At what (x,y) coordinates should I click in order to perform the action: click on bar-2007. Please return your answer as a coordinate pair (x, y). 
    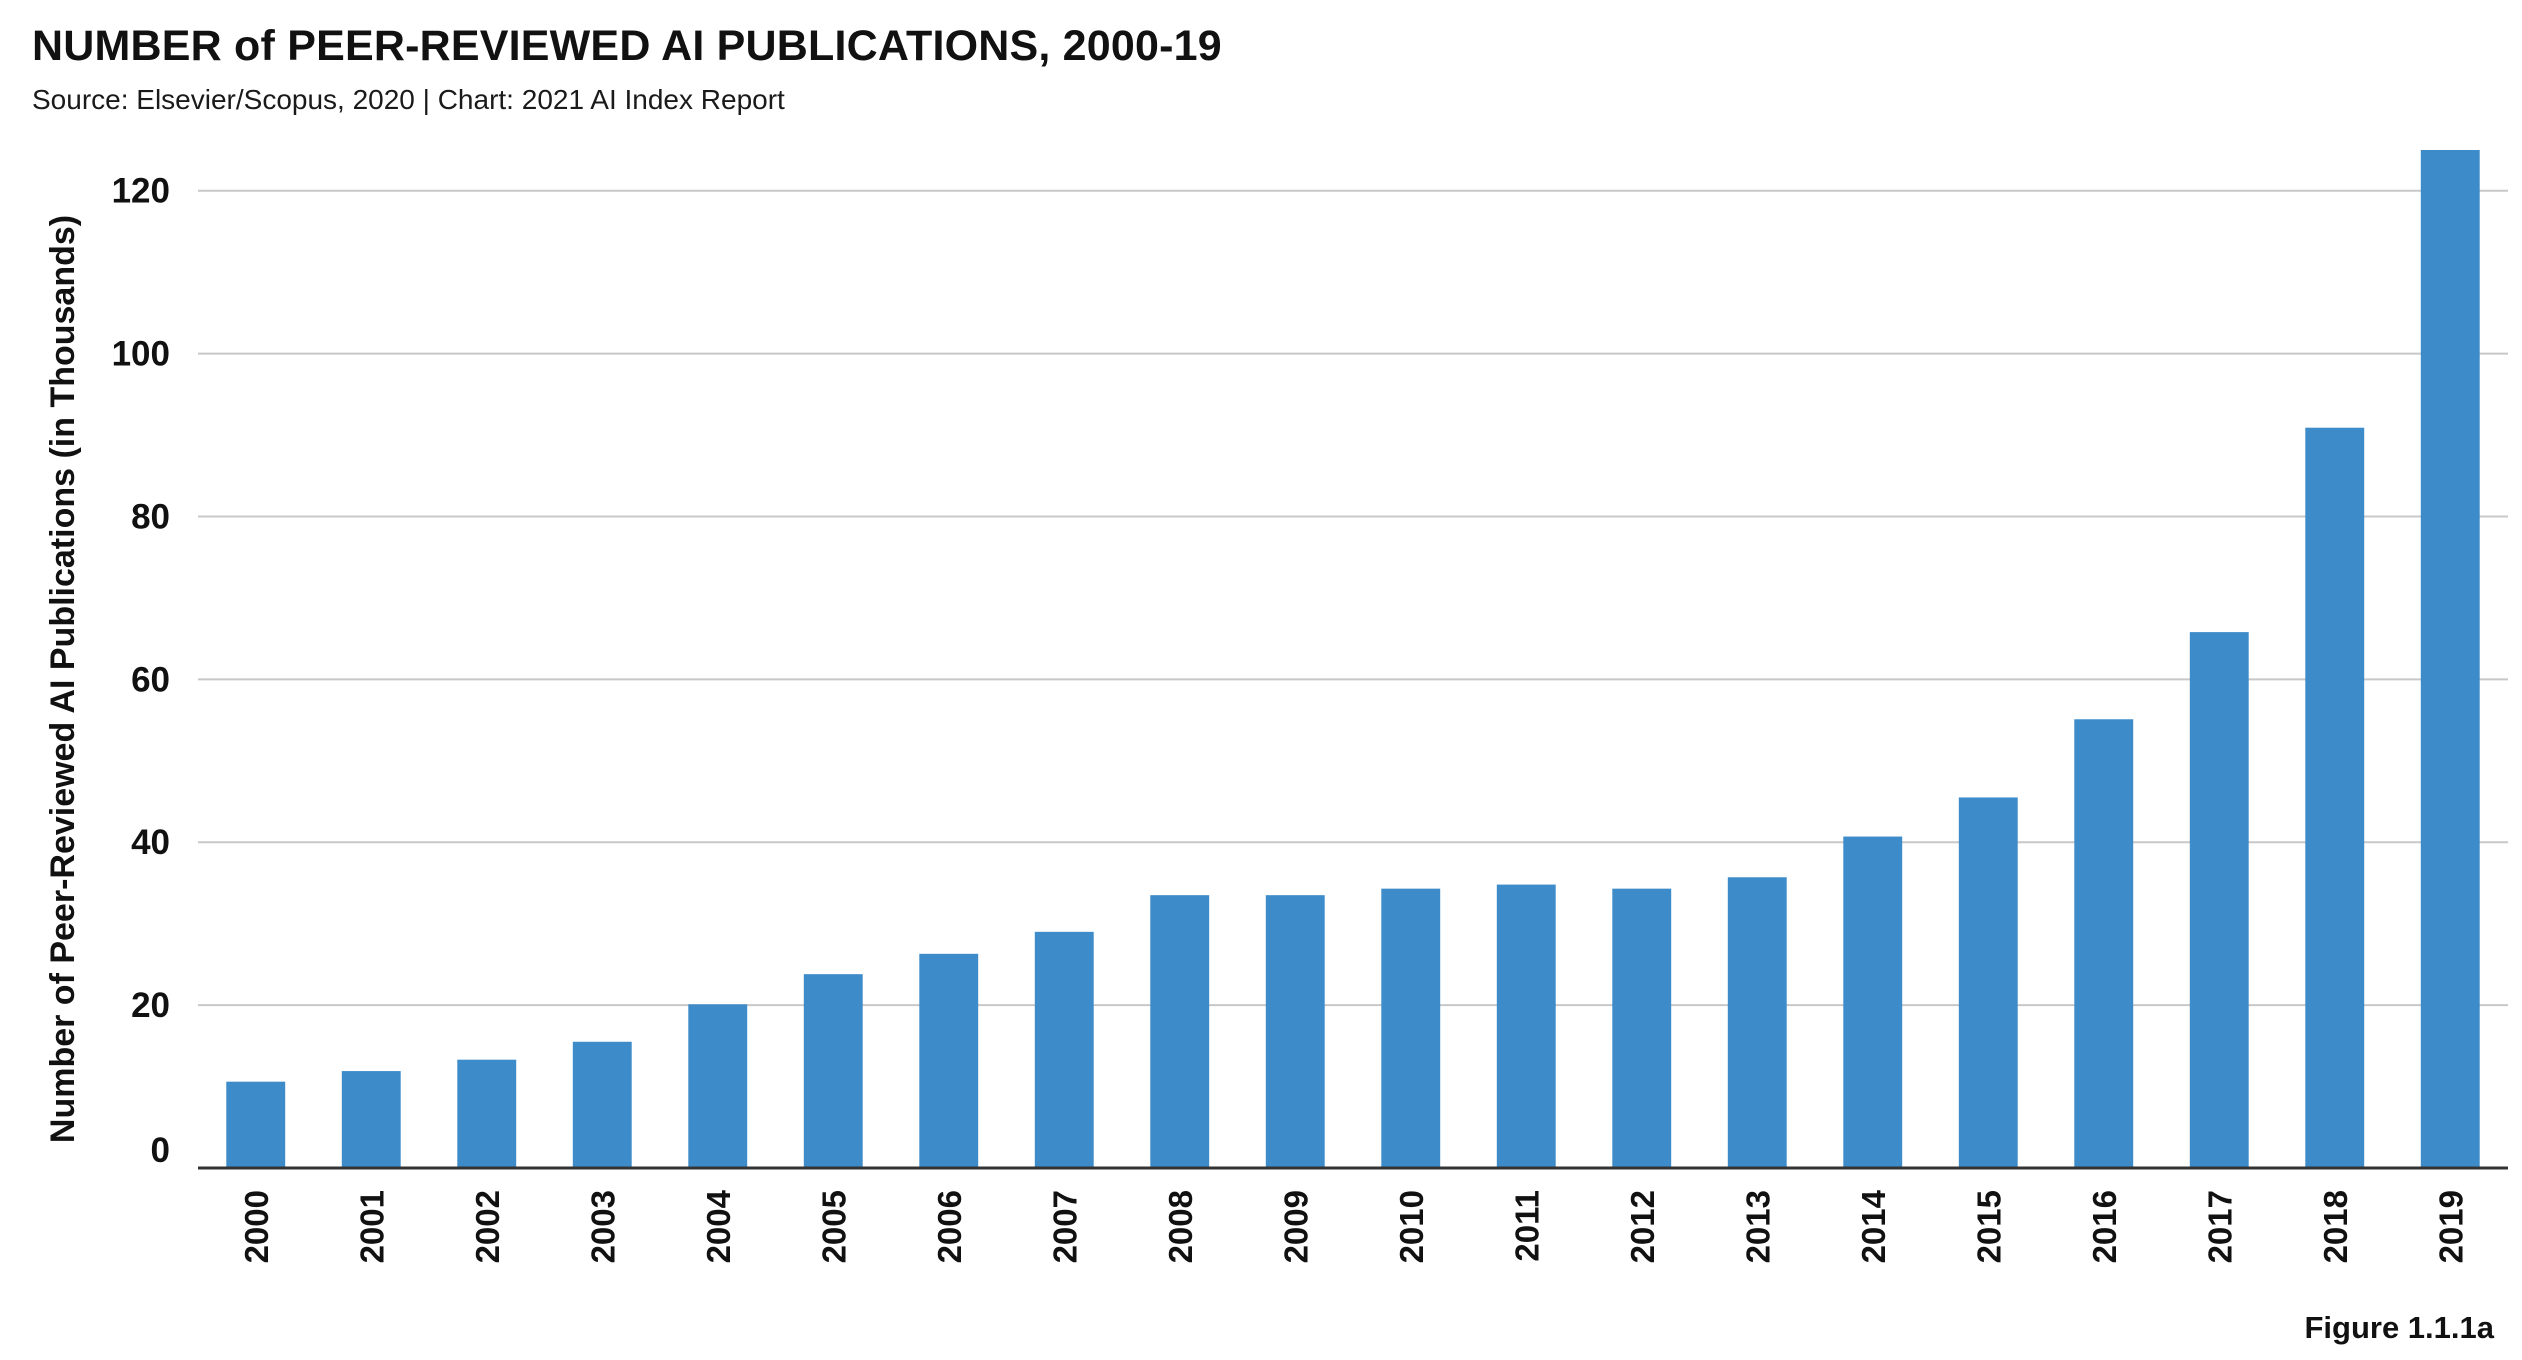
    Looking at the image, I should click on (1064, 1049).